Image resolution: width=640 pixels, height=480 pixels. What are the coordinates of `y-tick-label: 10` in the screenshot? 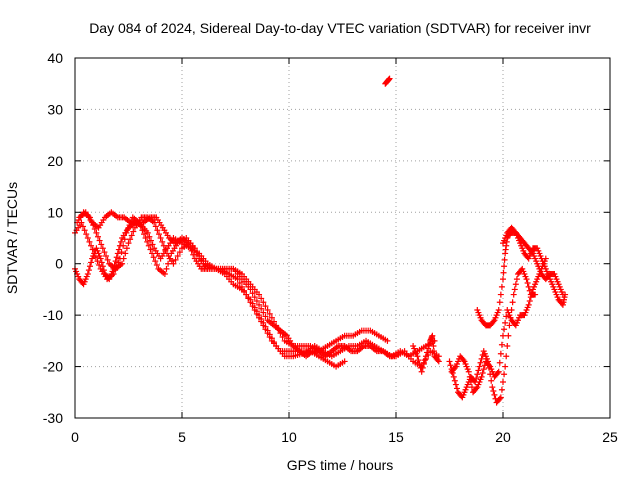 It's located at (55, 212).